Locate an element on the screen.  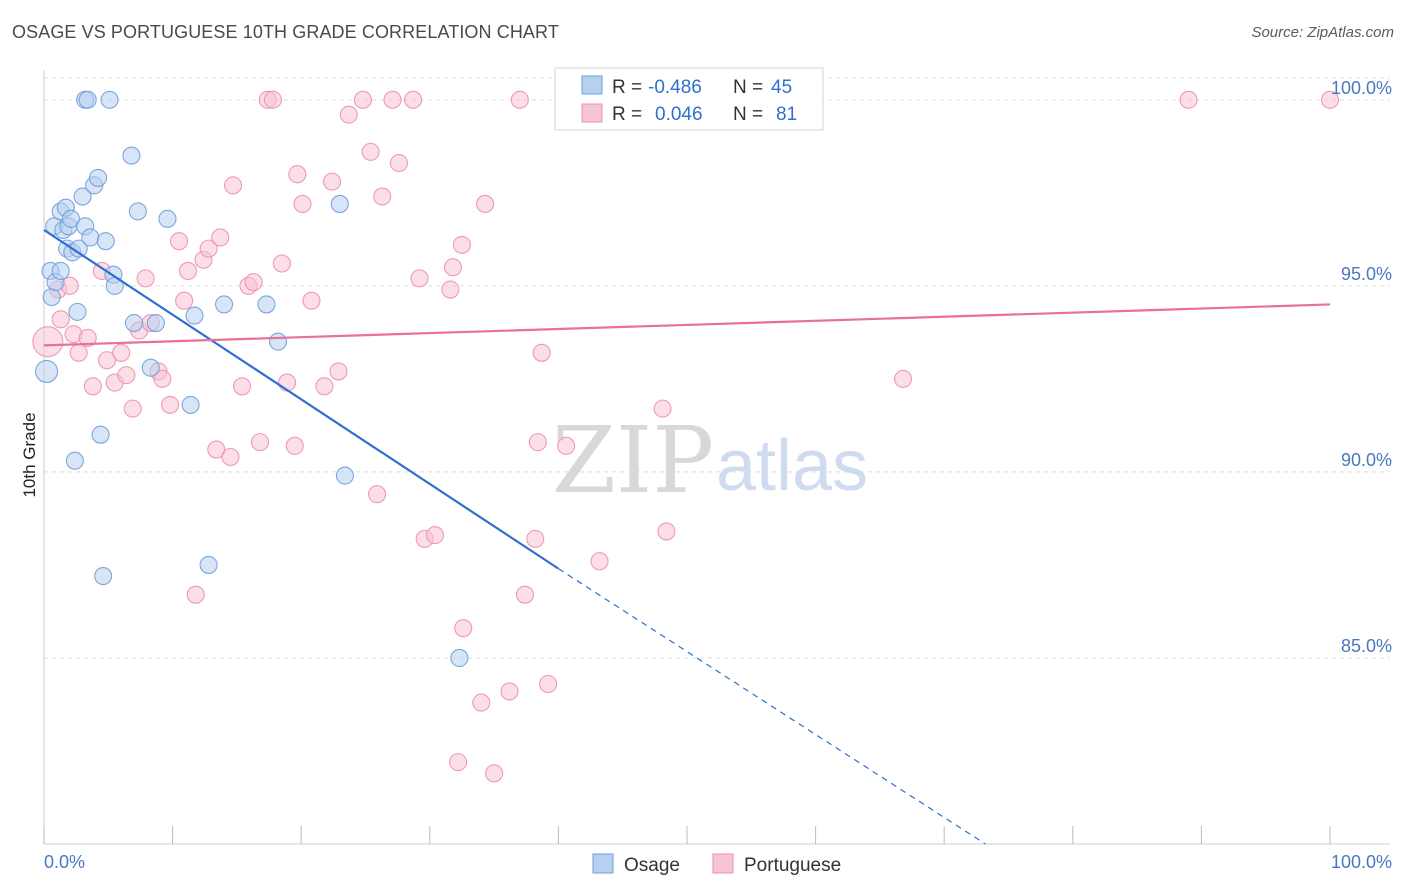
osage-n-value: 45 is located at coordinates (781, 87).